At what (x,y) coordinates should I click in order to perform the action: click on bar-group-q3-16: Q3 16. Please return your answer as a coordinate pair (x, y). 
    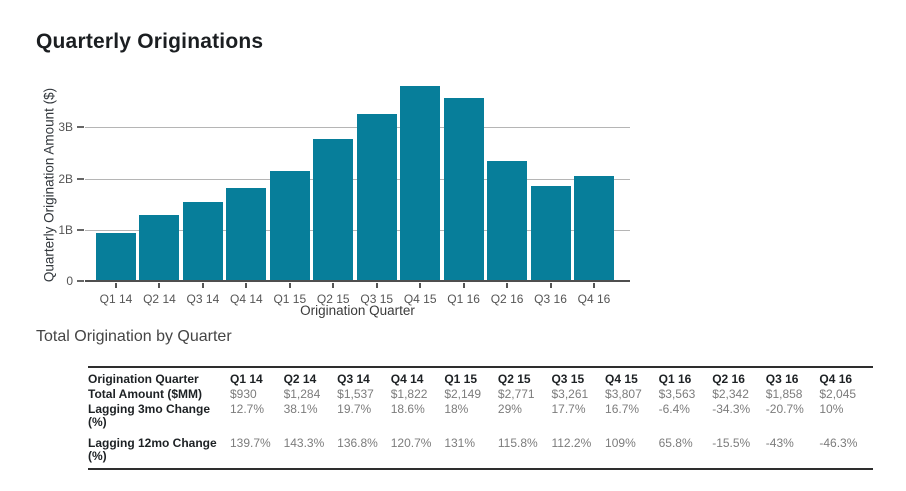
    Looking at the image, I should click on (550, 191).